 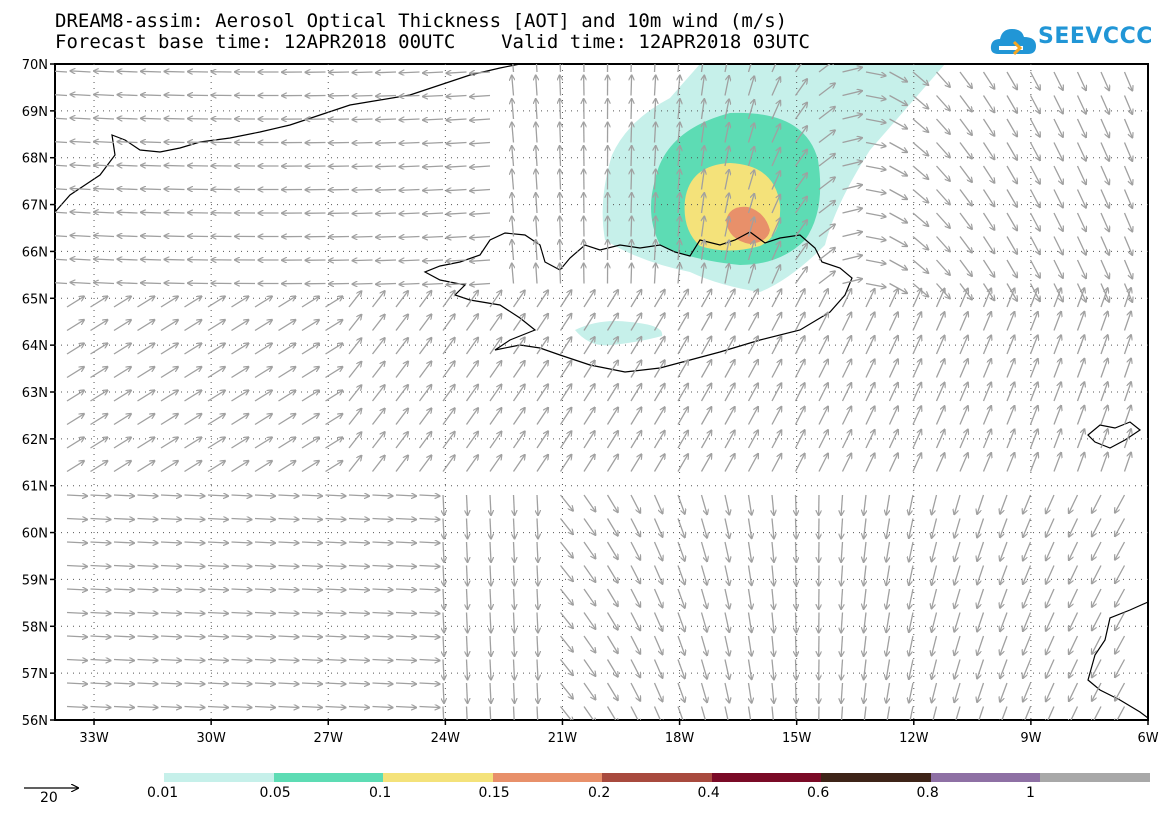 What do you see at coordinates (818, 793) in the screenshot?
I see `colorbar-label: 0.6` at bounding box center [818, 793].